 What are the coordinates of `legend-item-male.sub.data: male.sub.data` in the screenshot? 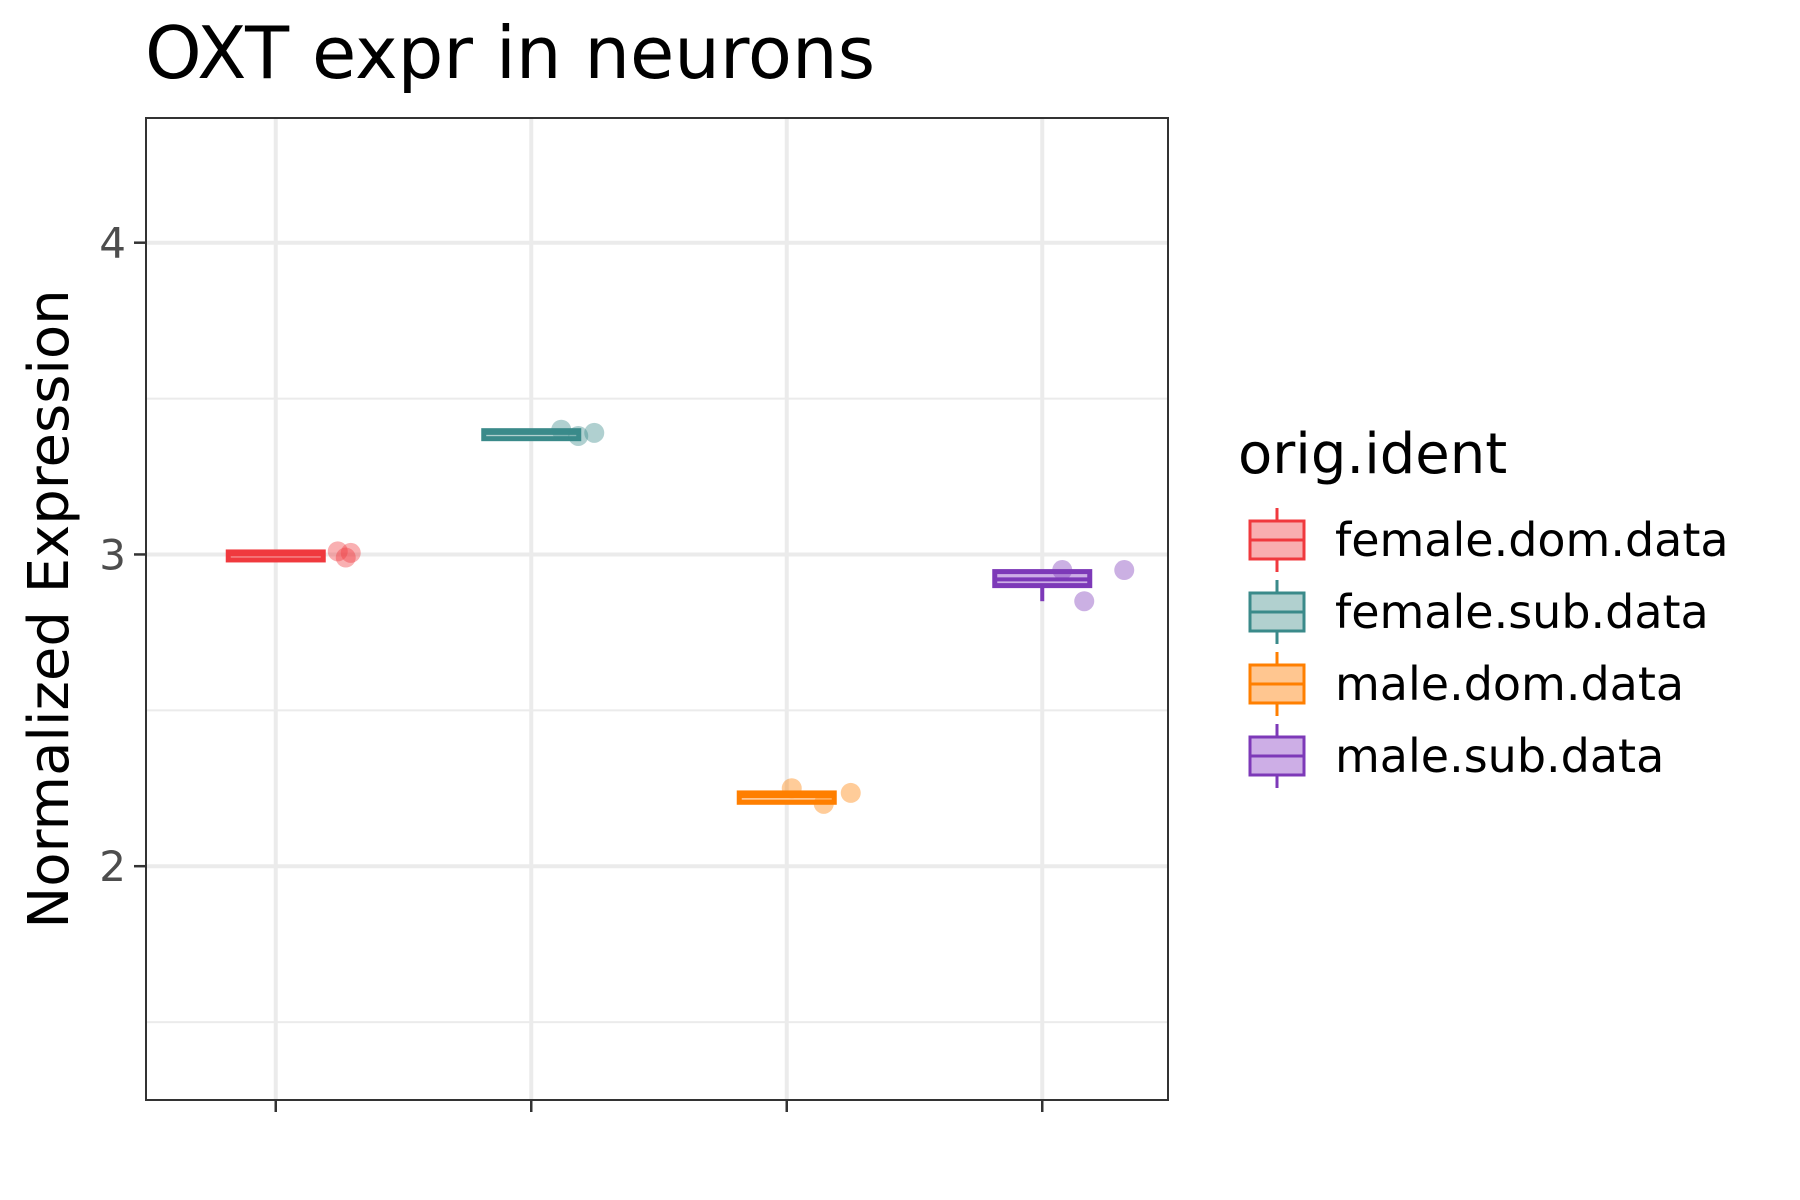 It's located at (1456, 756).